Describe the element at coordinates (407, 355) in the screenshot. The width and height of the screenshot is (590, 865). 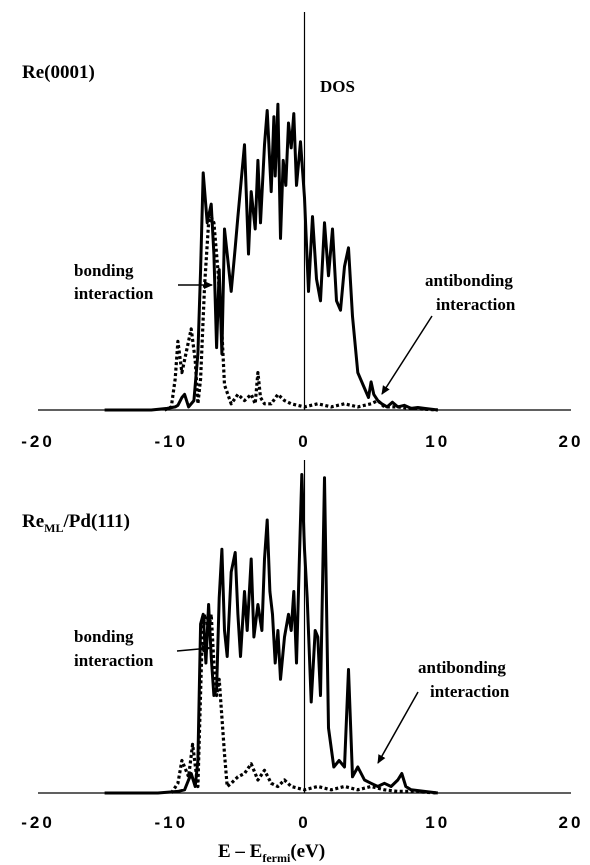
I see `panel1-antibonding-arrow` at that location.